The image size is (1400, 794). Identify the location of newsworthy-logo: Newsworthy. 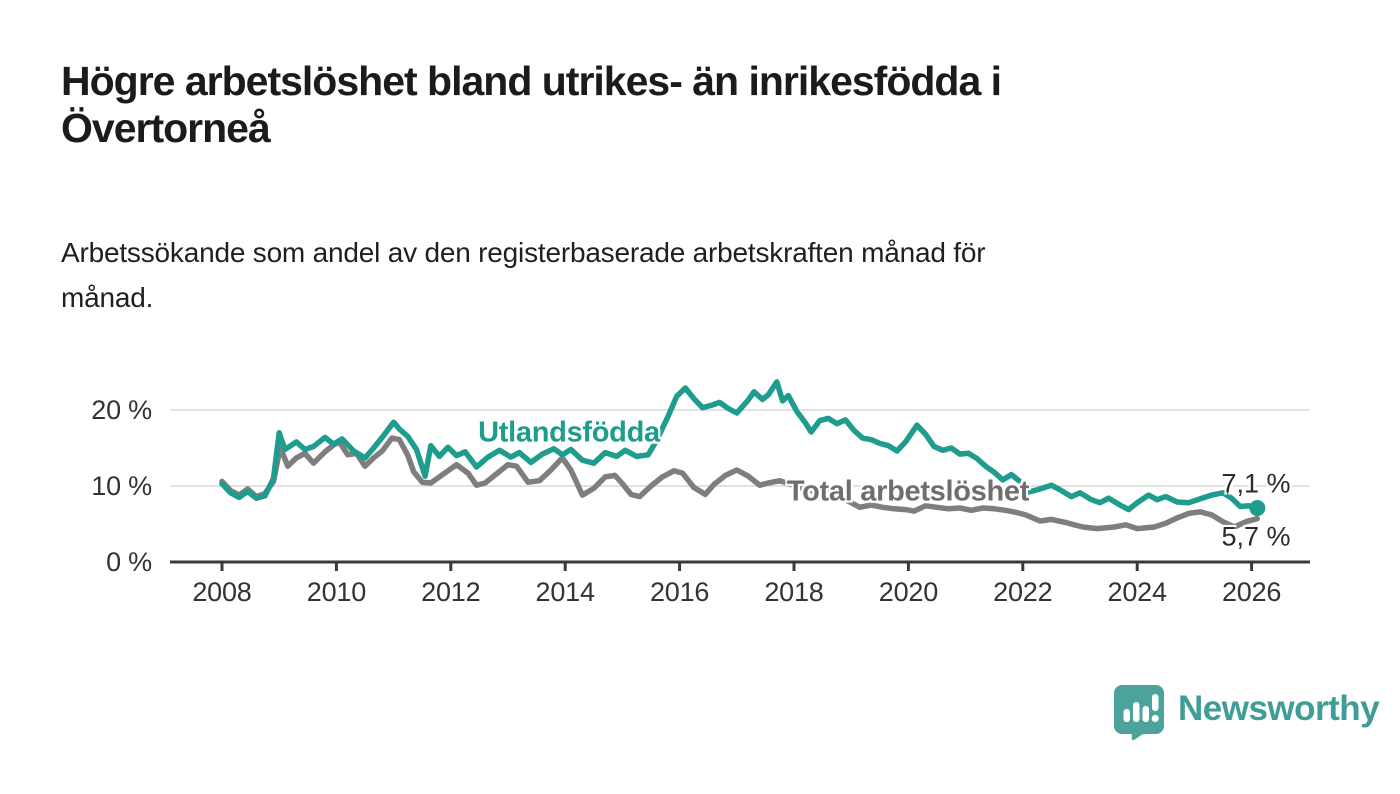
(1246, 712).